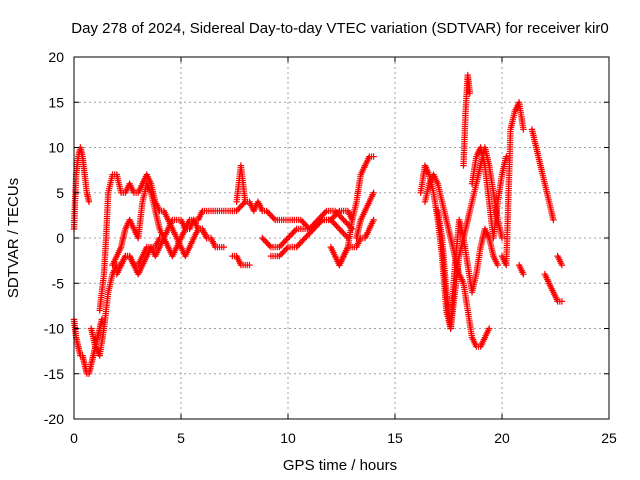  Describe the element at coordinates (395, 438) in the screenshot. I see `x-tick-label: 15` at that location.